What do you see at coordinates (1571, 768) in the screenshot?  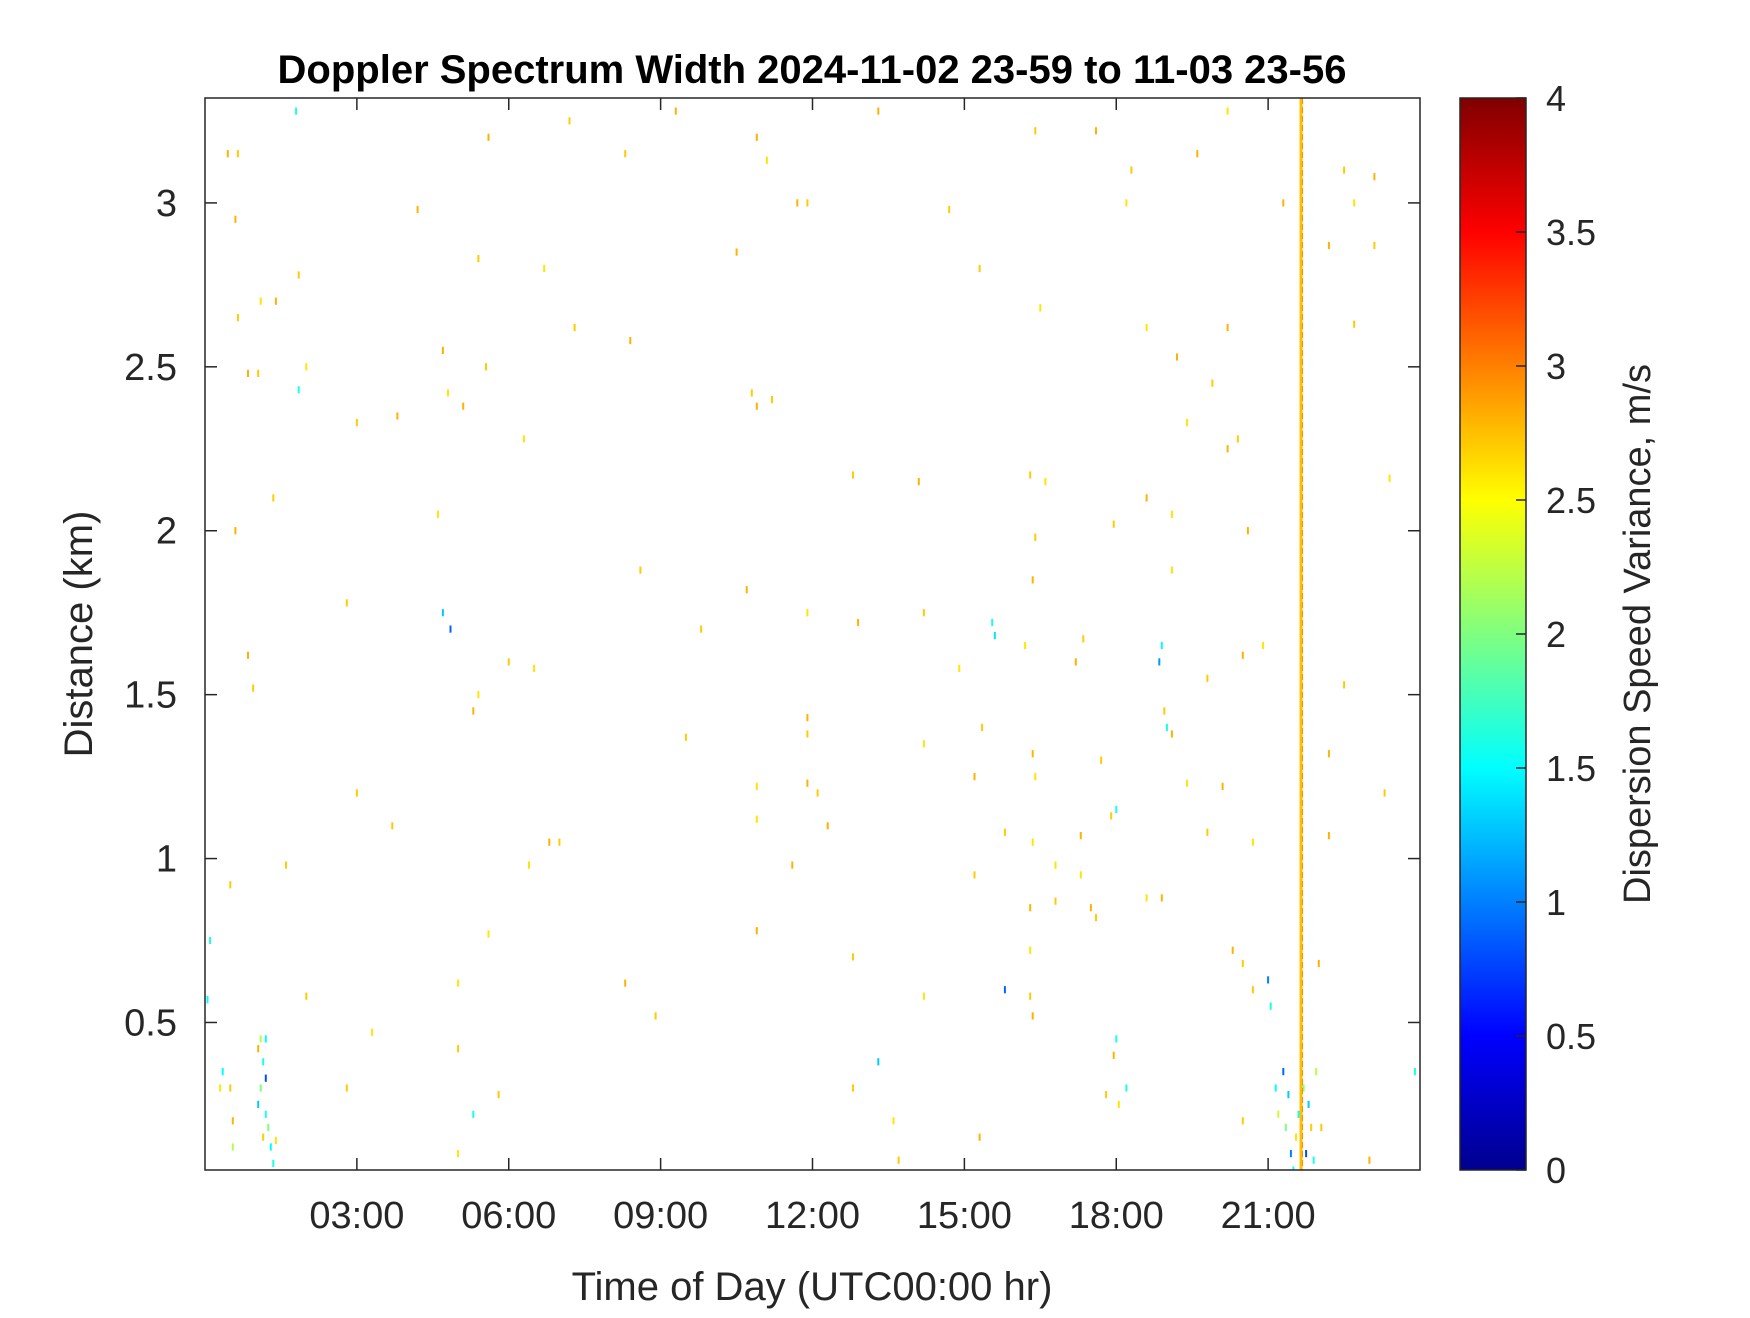 I see `colorbar-tick-label: 1.5` at bounding box center [1571, 768].